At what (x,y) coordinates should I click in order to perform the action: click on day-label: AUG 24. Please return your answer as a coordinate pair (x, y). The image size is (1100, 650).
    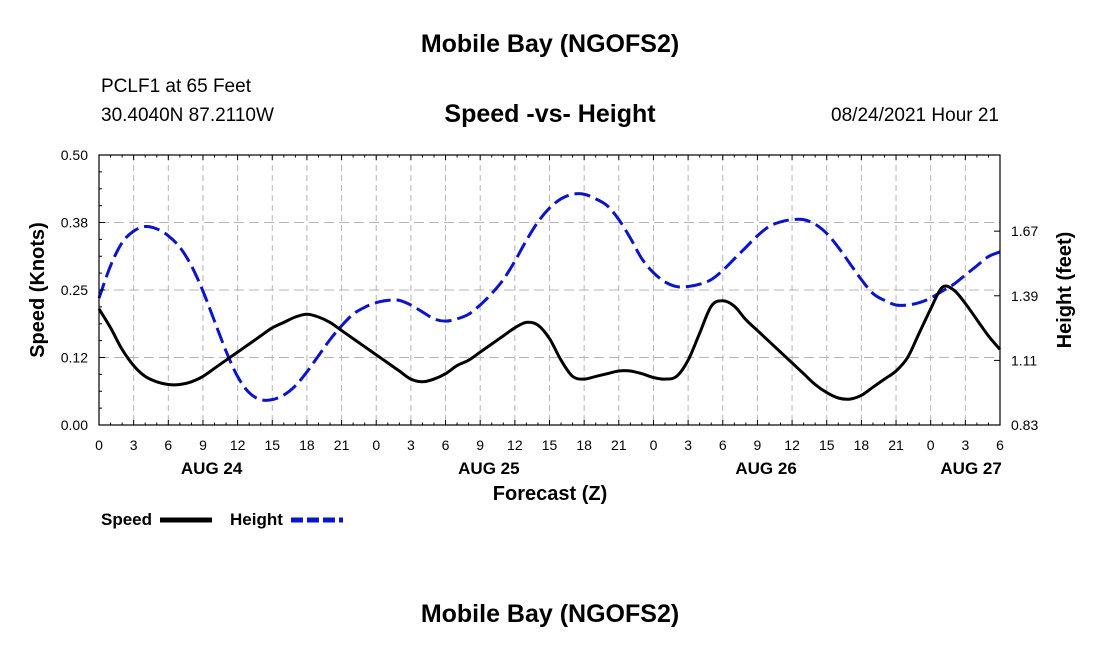
    Looking at the image, I should click on (212, 468).